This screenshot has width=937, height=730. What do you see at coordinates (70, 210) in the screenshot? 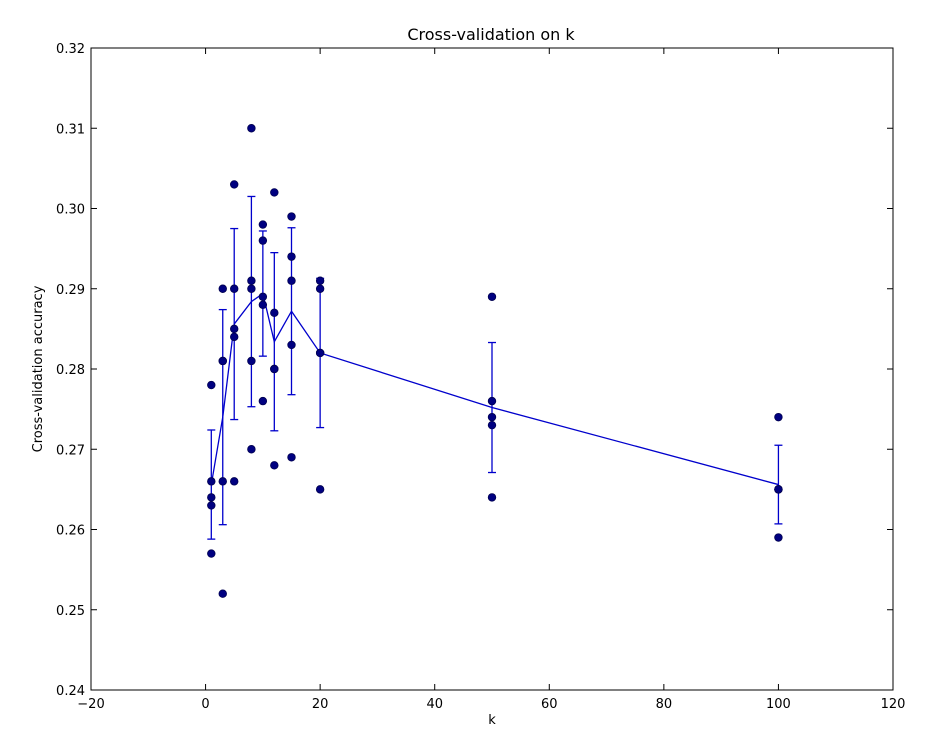
I see `y-tick-label: 0.30` at bounding box center [70, 210].